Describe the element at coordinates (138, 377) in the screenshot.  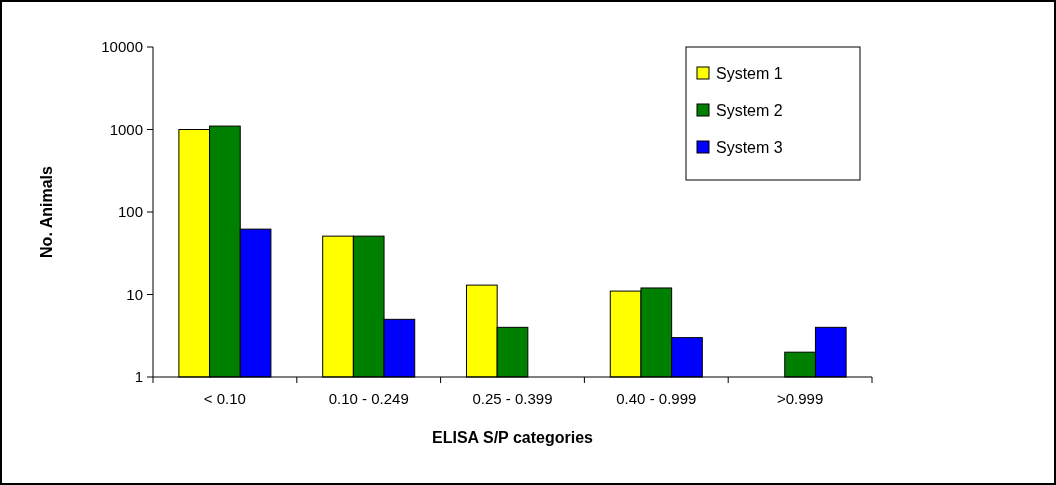
I see `y-tick-label: 1` at that location.